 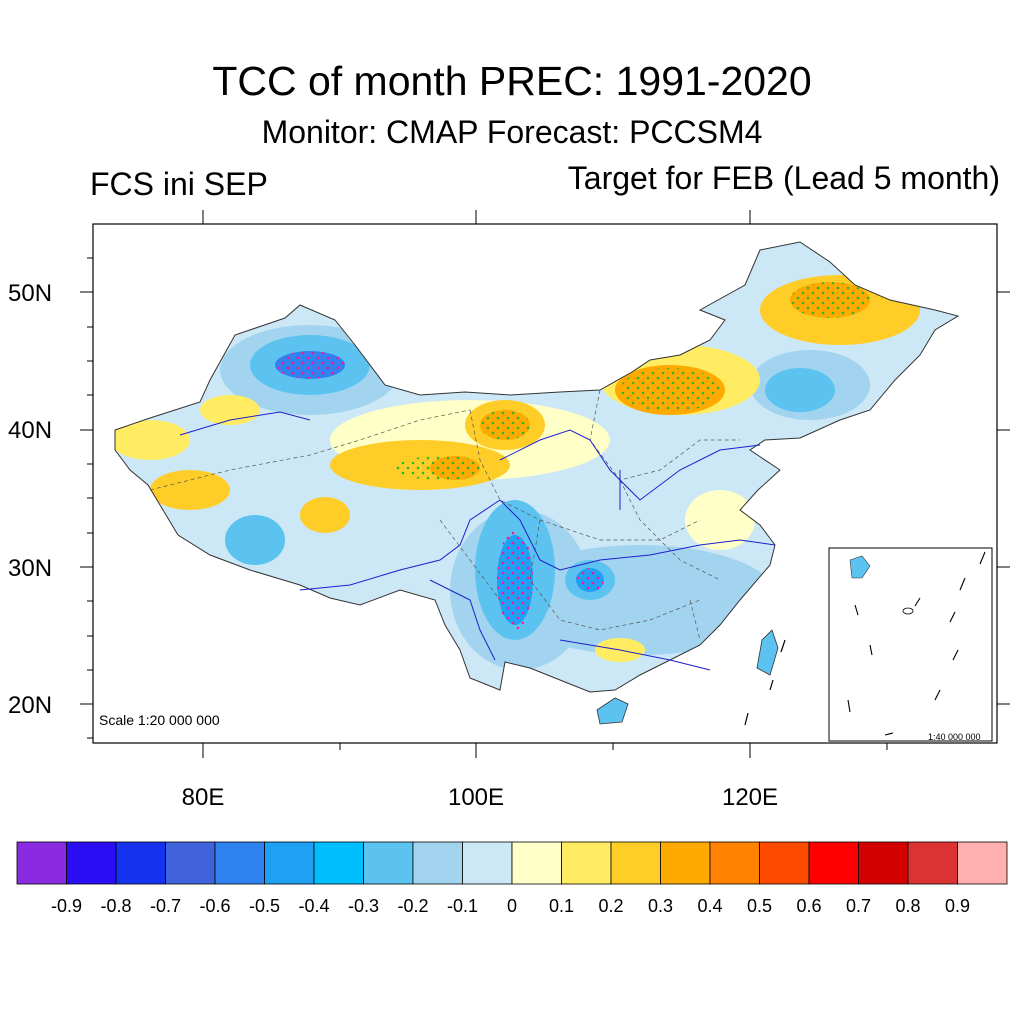 I want to click on inset-scale-label: 1:40 000 000, so click(x=954, y=737).